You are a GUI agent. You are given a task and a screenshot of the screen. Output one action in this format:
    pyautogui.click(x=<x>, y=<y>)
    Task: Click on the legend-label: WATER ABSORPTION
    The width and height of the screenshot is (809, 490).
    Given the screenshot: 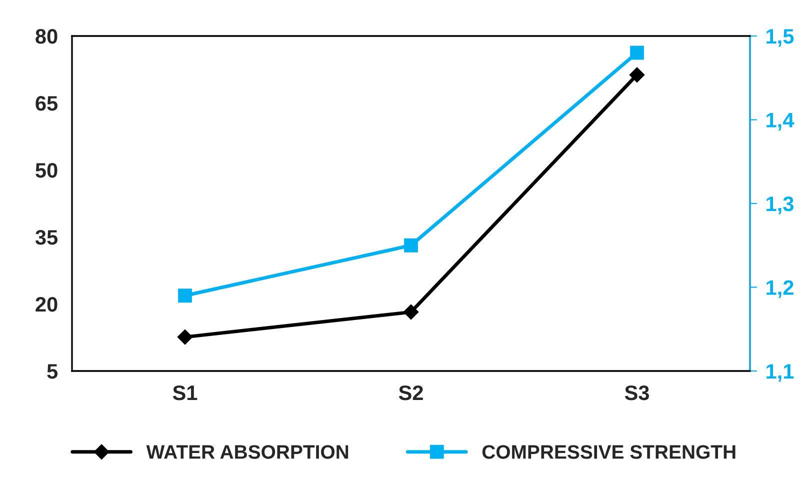 What is the action you would take?
    pyautogui.click(x=247, y=452)
    